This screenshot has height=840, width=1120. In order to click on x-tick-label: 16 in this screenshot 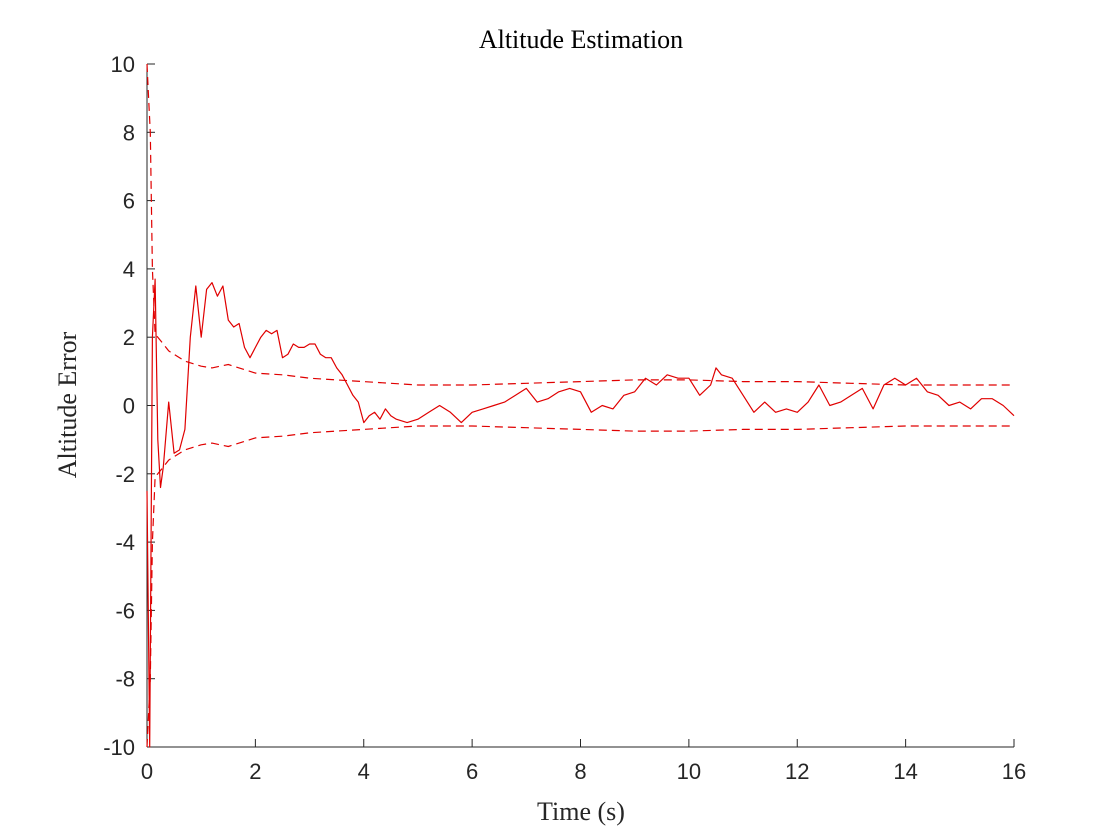, I will do `click(1014, 771)`.